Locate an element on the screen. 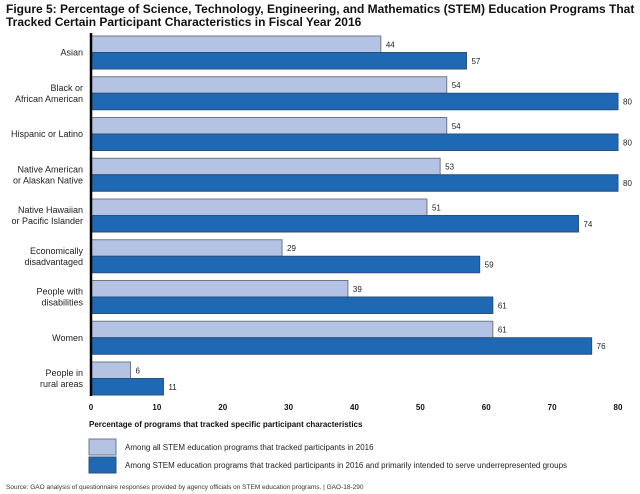 The height and width of the screenshot is (494, 640). category-label: Asian is located at coordinates (71, 53).